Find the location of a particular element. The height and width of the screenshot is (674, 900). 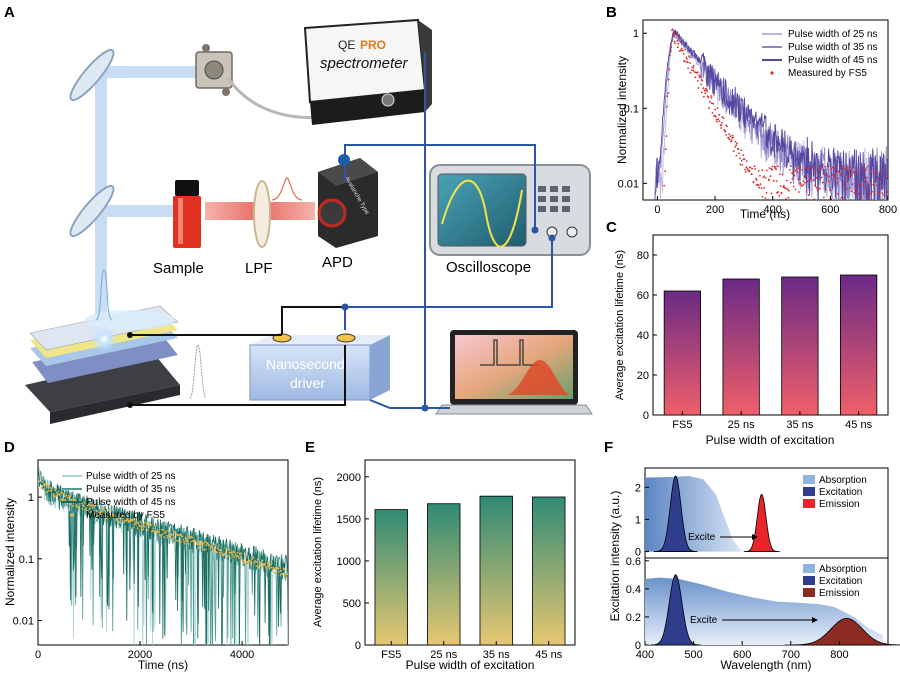

label-lpf: LPF is located at coordinates (259, 268).